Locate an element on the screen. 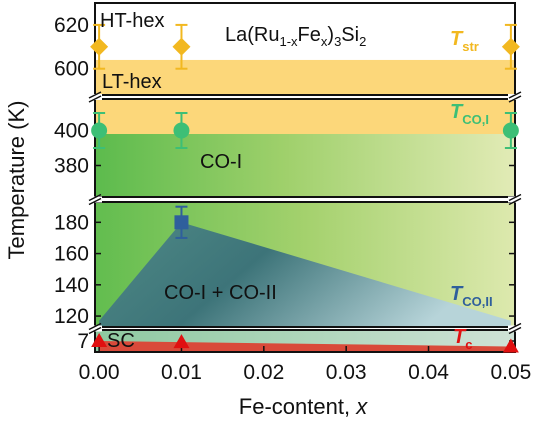 The height and width of the screenshot is (422, 536). y-tick-label: 400 is located at coordinates (71, 131).